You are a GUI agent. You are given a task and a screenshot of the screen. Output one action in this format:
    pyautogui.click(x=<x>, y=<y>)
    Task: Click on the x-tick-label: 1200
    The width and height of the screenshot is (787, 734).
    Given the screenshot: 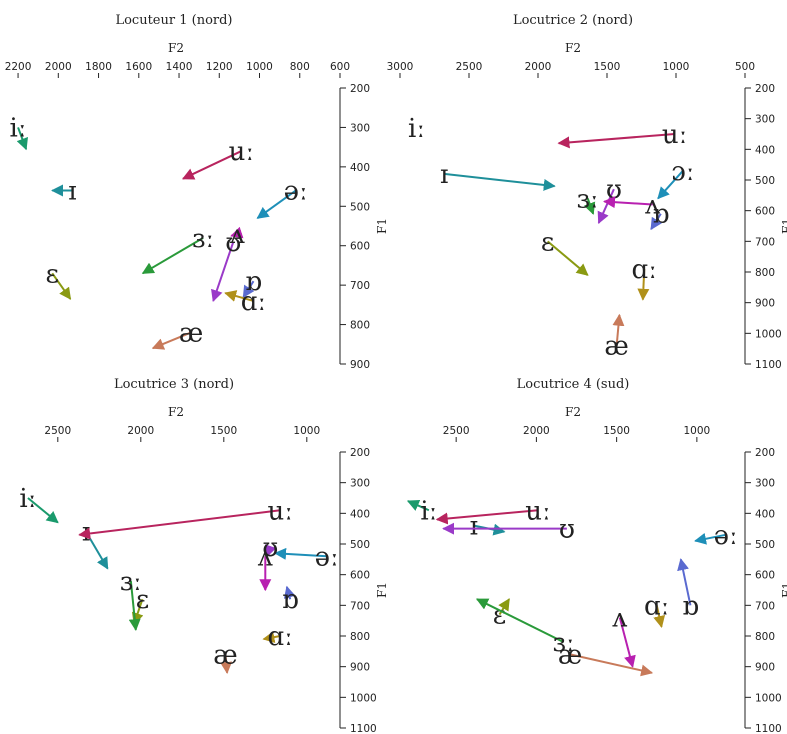 What is the action you would take?
    pyautogui.click(x=219, y=67)
    